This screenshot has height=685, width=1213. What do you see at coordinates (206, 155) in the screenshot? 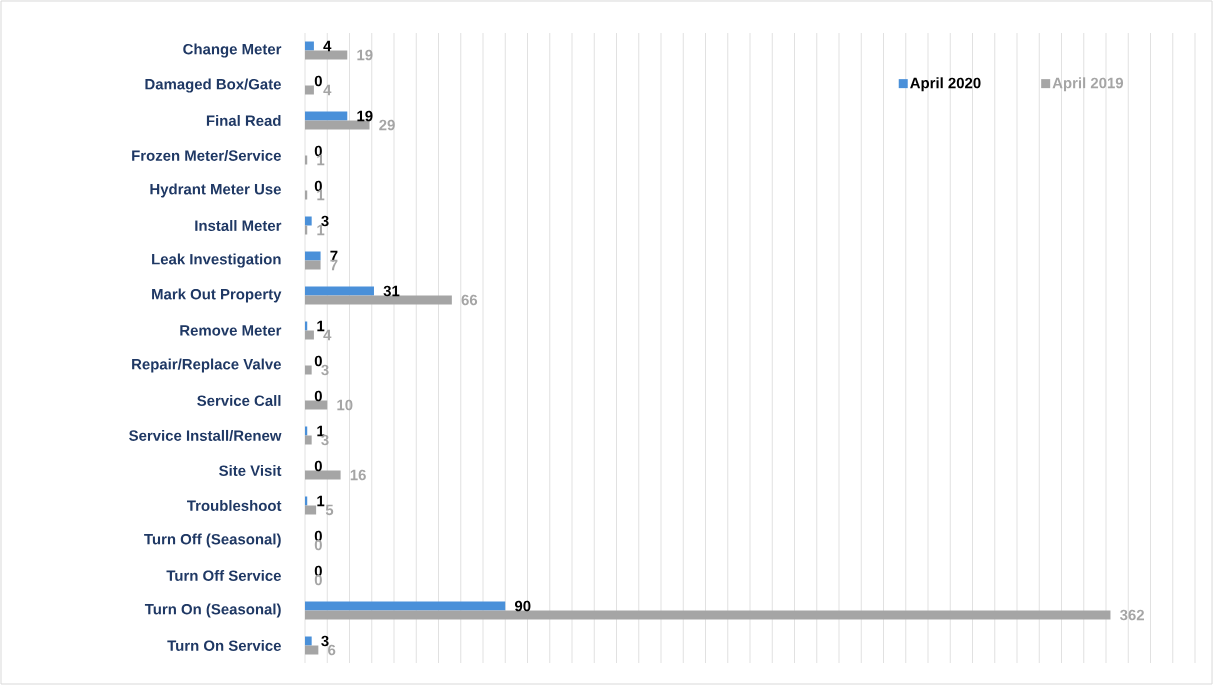
I see `y-tick-label: Frozen Meter/Service` at bounding box center [206, 155].